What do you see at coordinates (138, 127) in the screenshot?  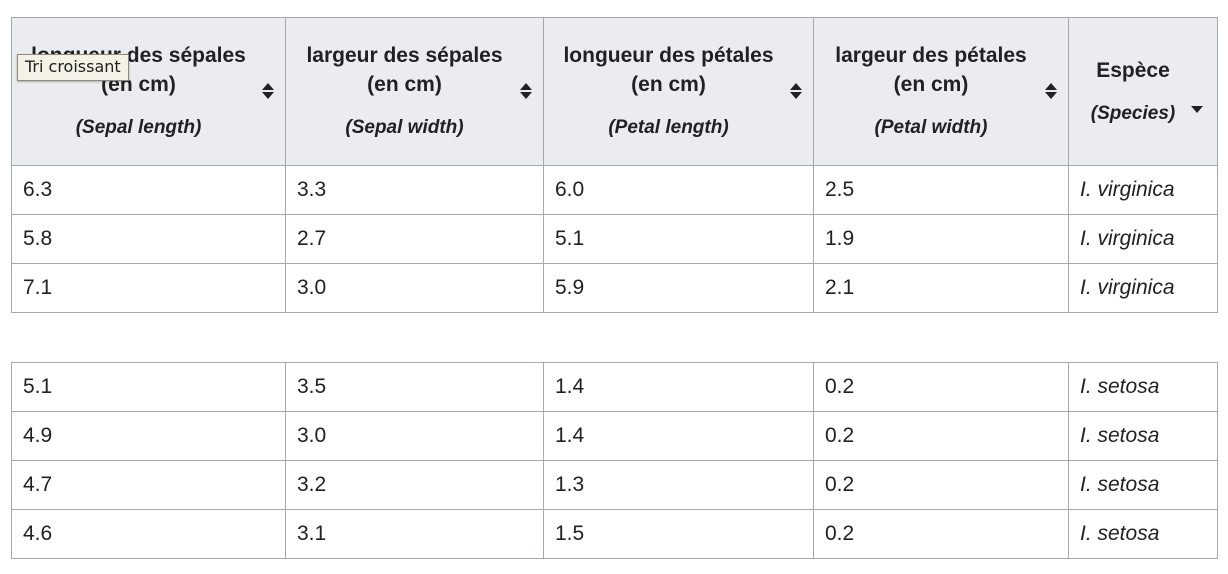 I see `column-header-subtitle: (Sepal length)` at bounding box center [138, 127].